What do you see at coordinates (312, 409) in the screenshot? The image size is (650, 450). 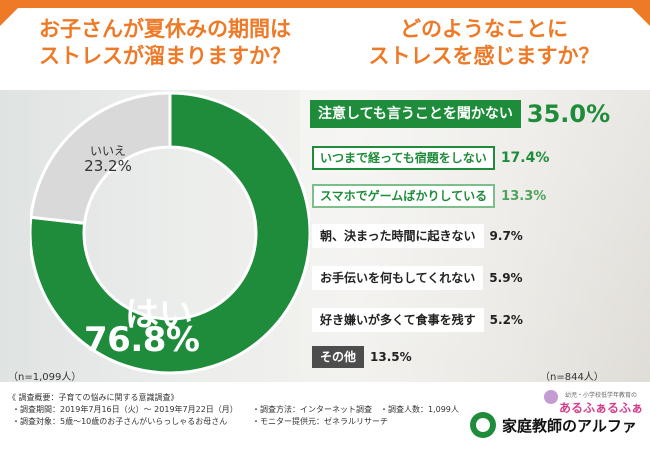 I see `survey-method: ・調査方法：インターネット調査` at bounding box center [312, 409].